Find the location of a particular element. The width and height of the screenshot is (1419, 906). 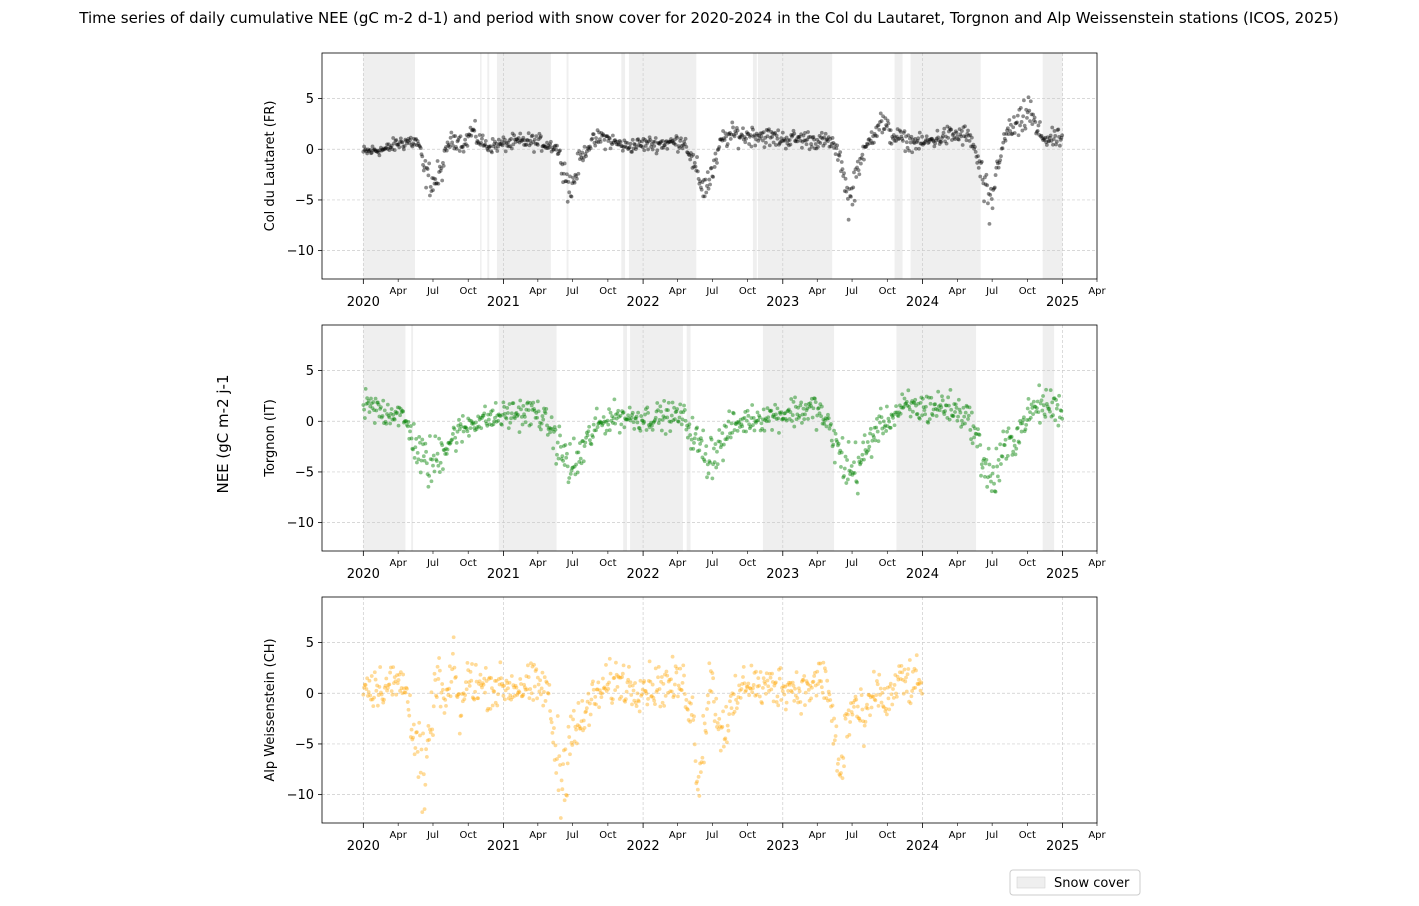

legend-frame is located at coordinates (1075, 882).